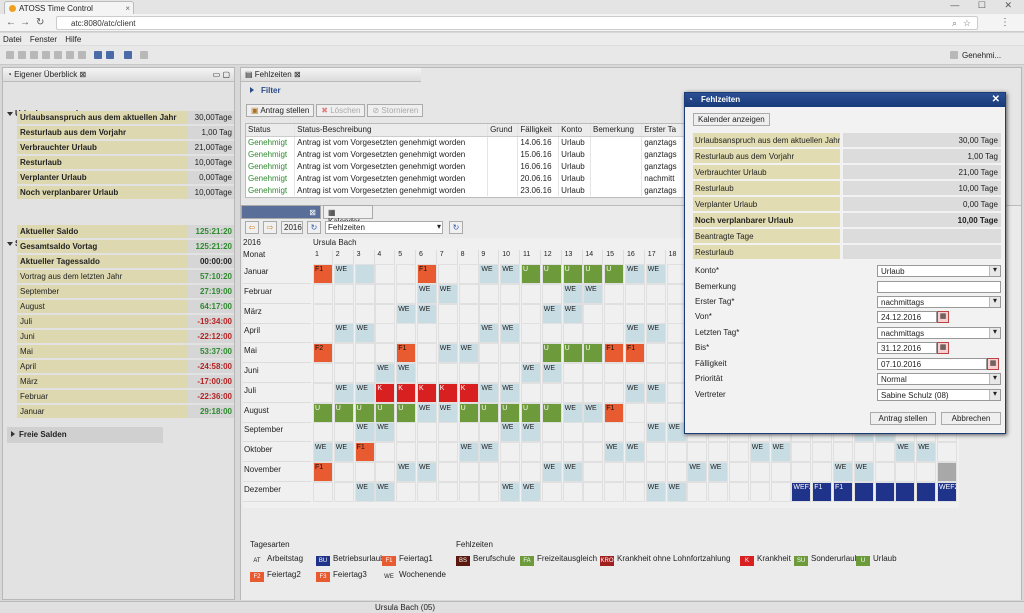 This screenshot has width=1024, height=613. What do you see at coordinates (966, 23) in the screenshot?
I see `star-icon: ☆` at bounding box center [966, 23].